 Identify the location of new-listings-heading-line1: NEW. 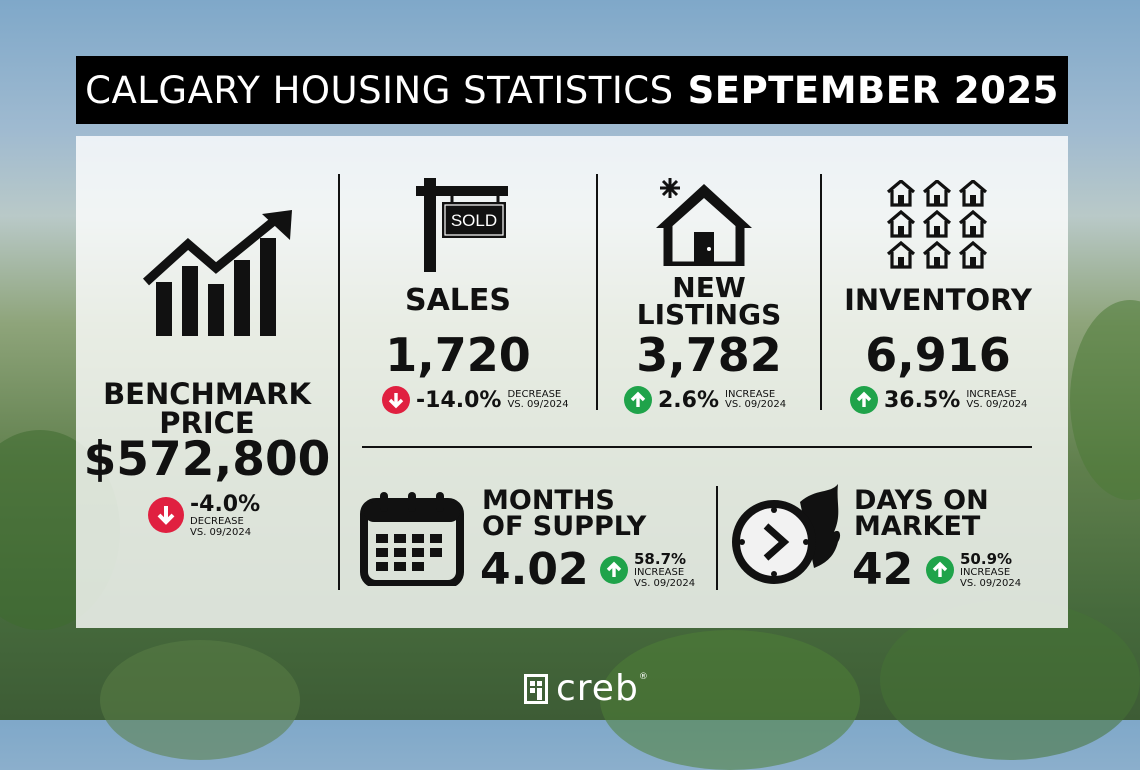
(709, 287).